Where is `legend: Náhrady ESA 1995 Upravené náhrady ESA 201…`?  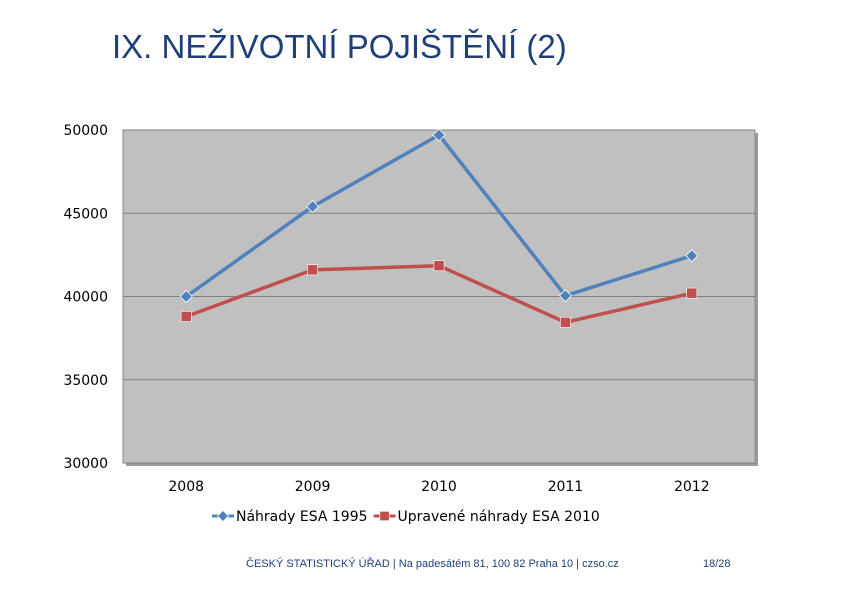 legend: Náhrady ESA 1995 Upravené náhrady ESA 201… is located at coordinates (406, 517).